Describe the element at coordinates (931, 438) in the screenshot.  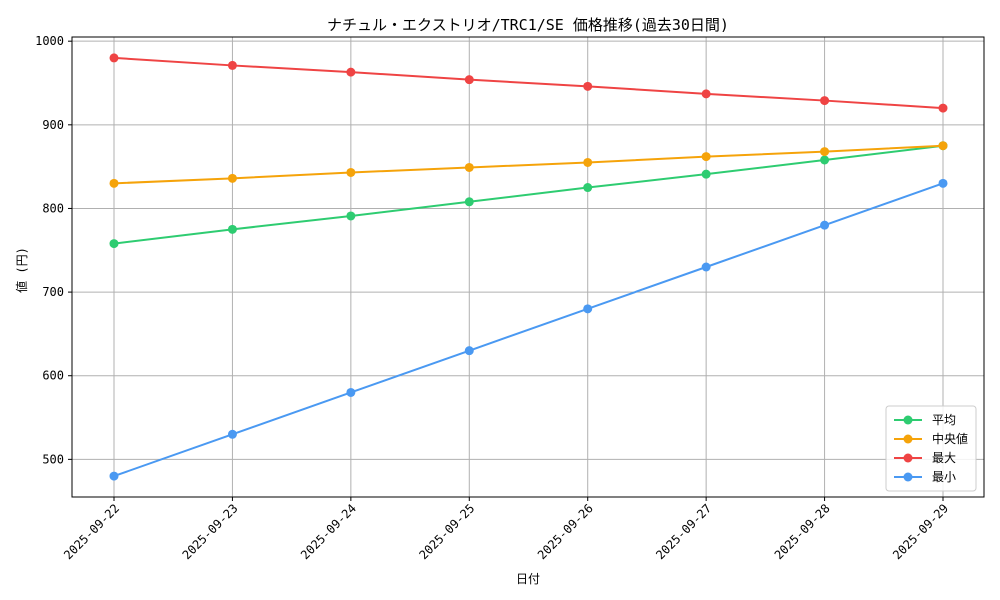
I see `legend-item: 中央値` at that location.